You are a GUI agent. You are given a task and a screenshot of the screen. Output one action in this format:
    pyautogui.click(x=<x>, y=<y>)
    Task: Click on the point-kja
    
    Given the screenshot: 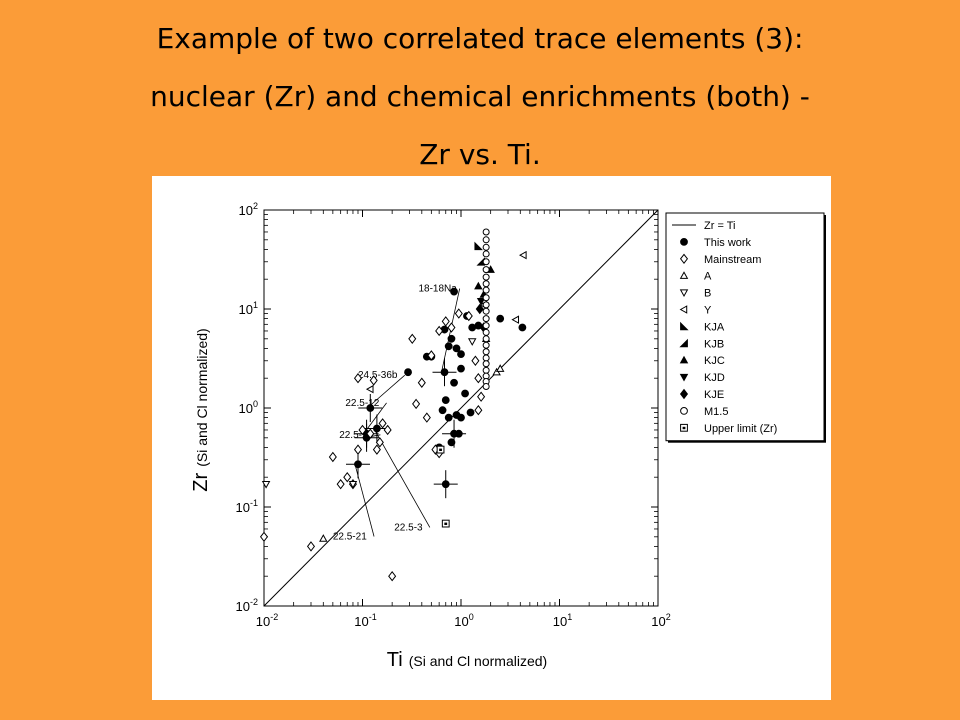 What is the action you would take?
    pyautogui.click(x=478, y=246)
    